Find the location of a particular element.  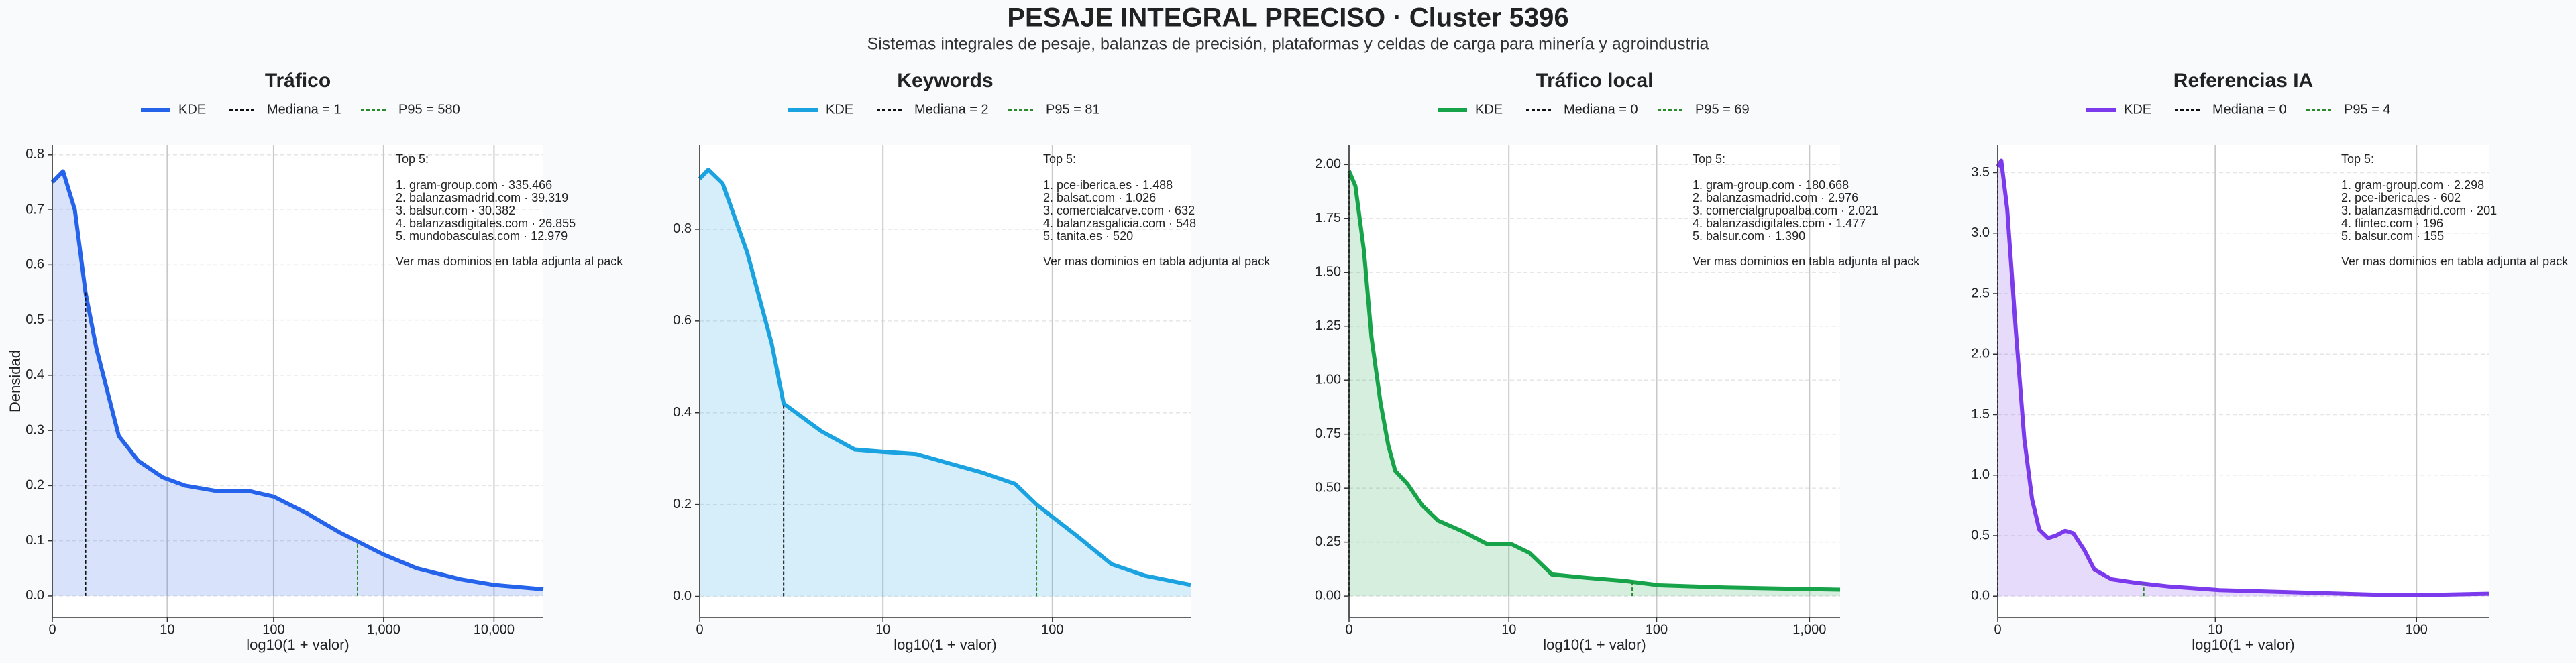

subplot-title: Tráfico local is located at coordinates (1594, 81).